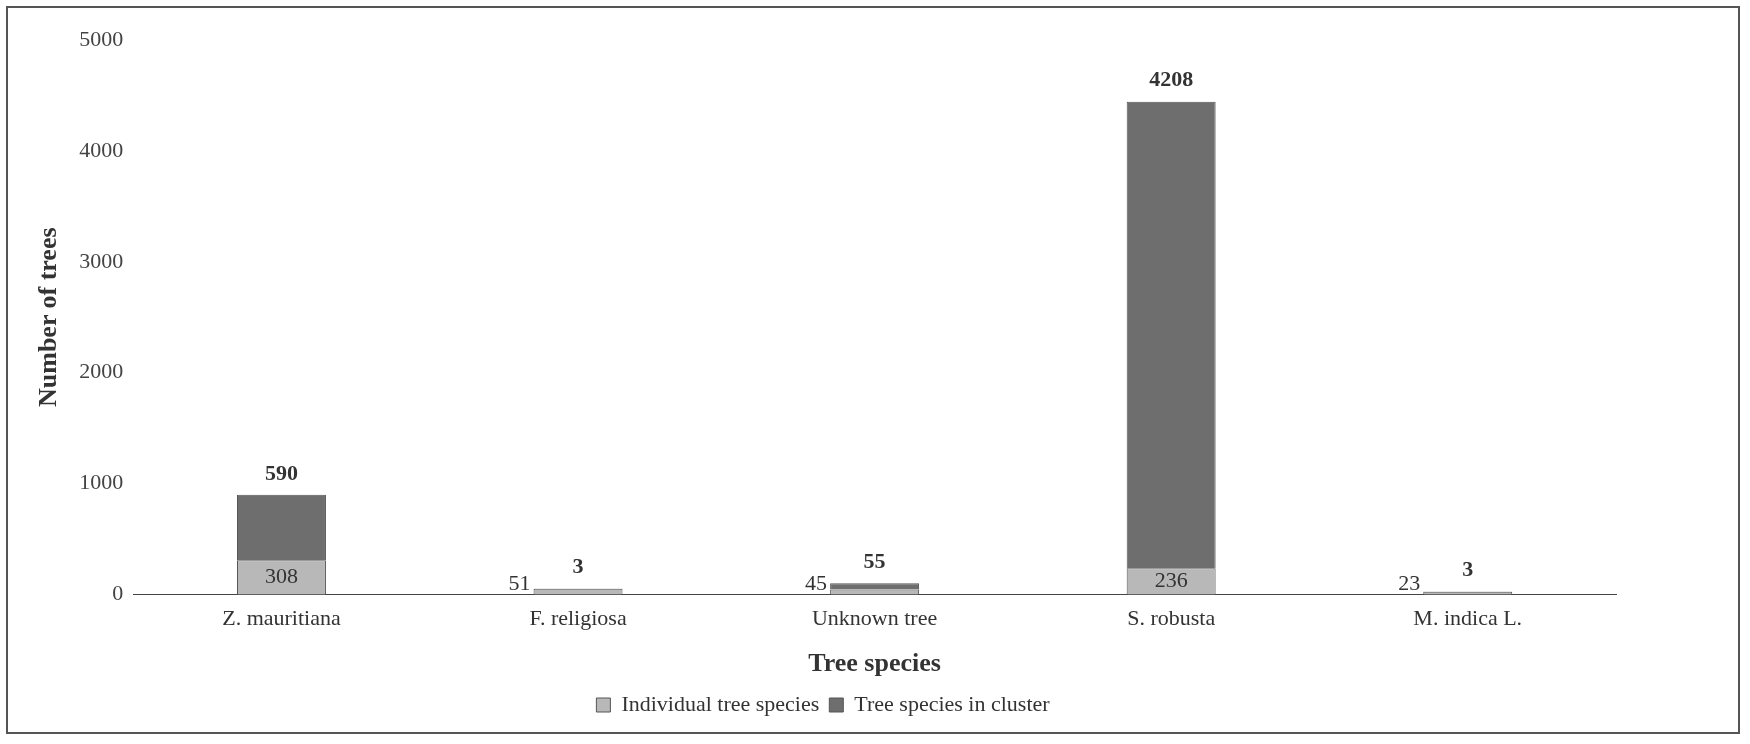 The height and width of the screenshot is (744, 1750). I want to click on x-tick-label: Z. mauritiana, so click(281, 618).